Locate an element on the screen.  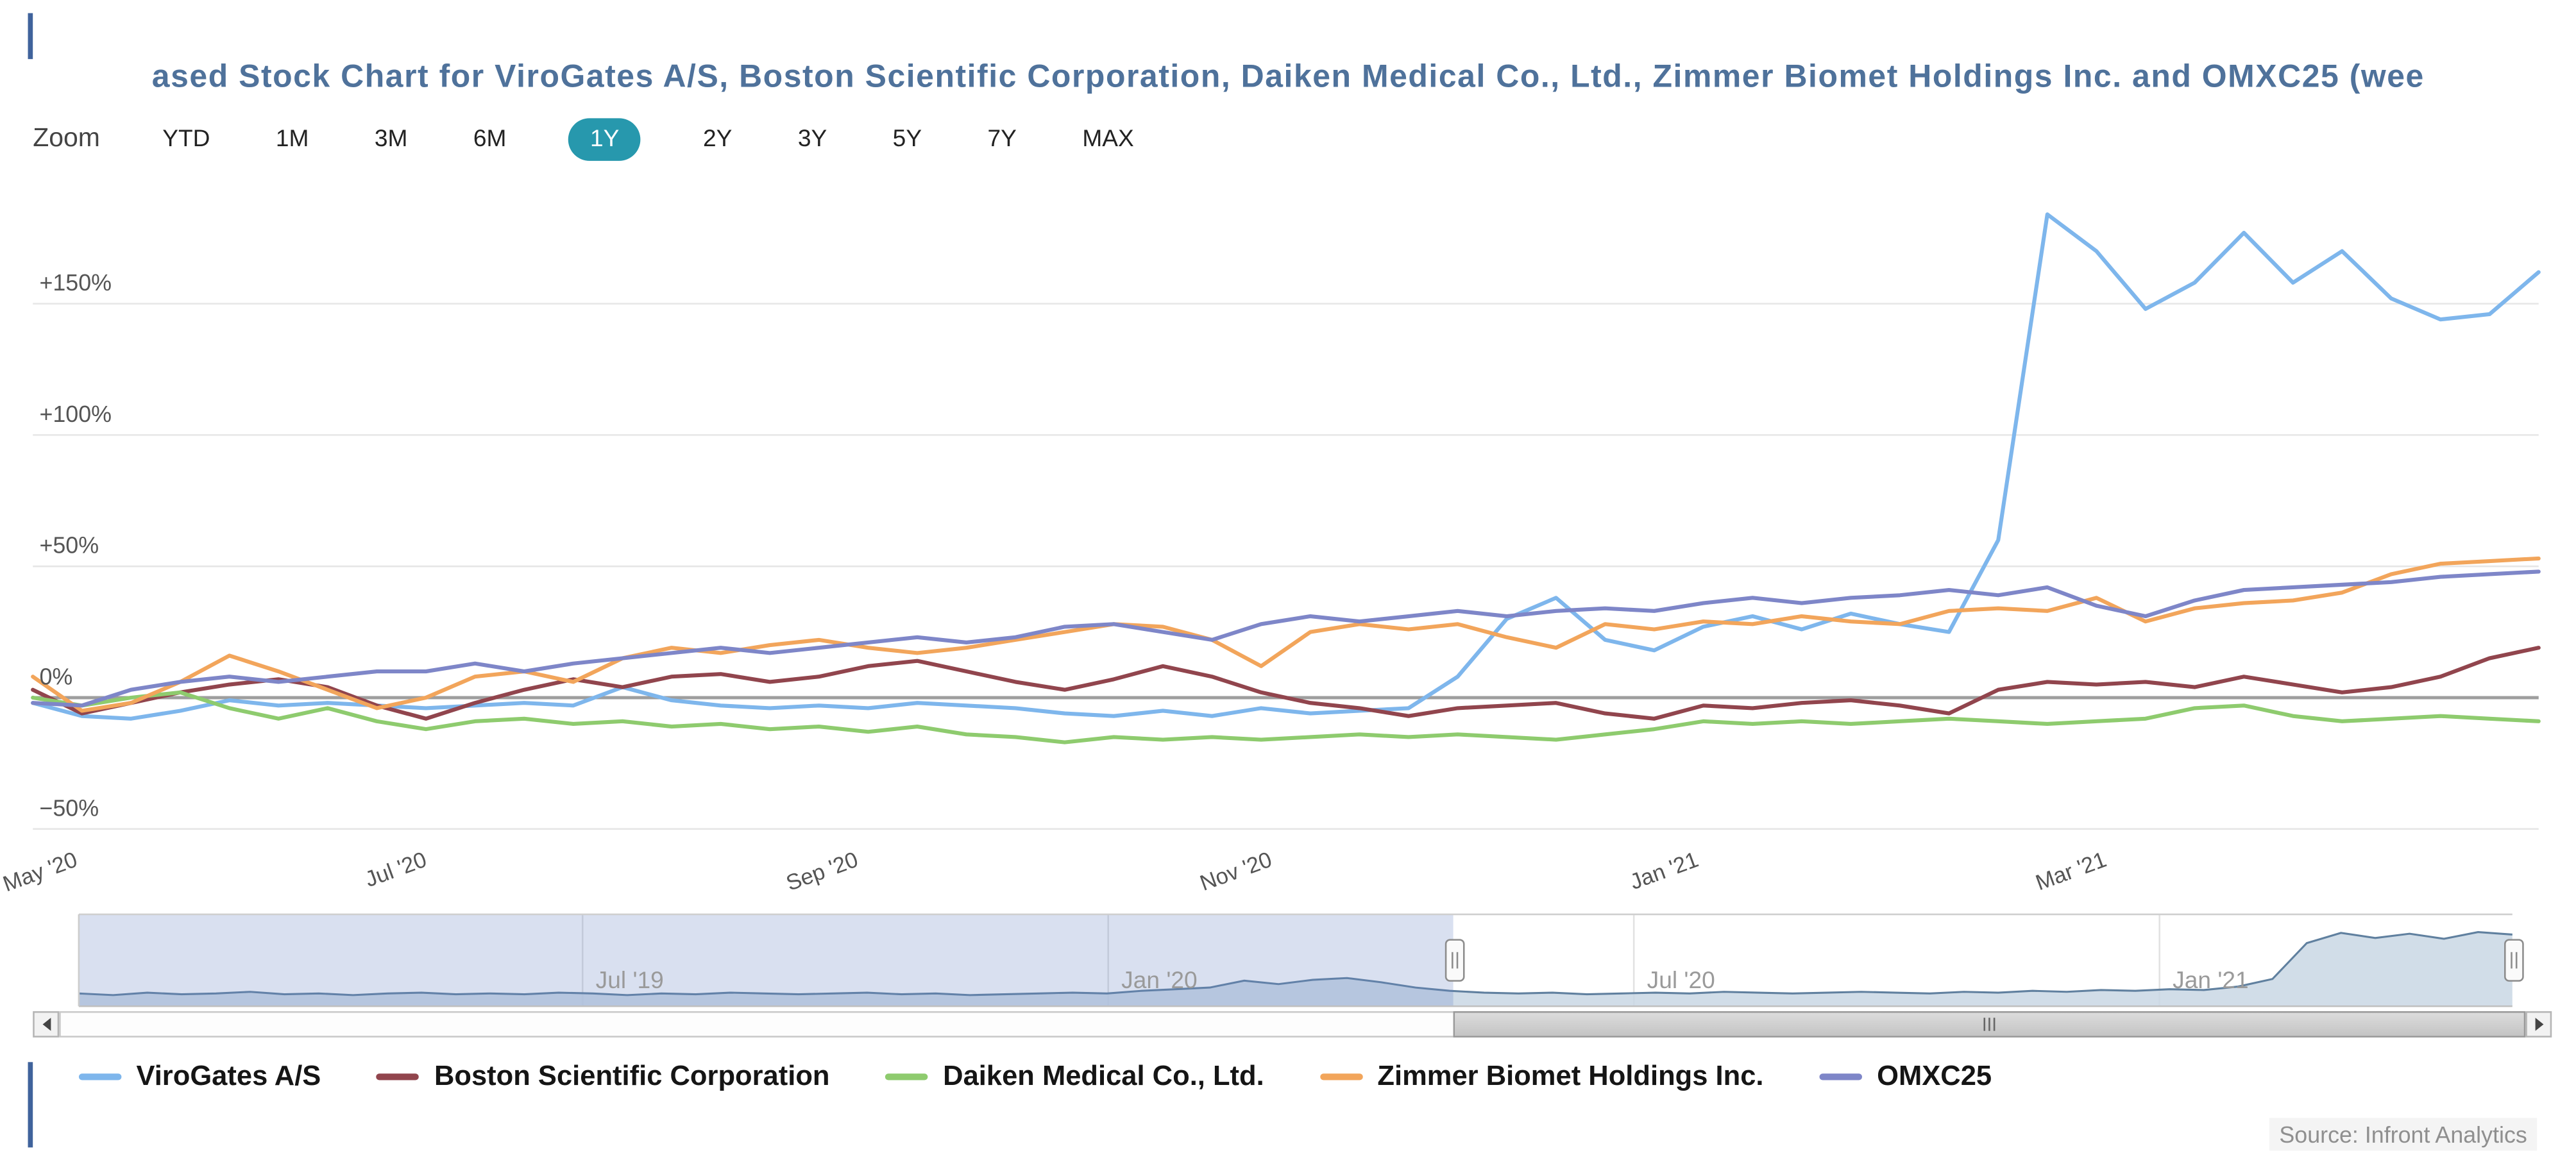
series-line-zimmer-biomet-holdings-inc- is located at coordinates (1286, 634).